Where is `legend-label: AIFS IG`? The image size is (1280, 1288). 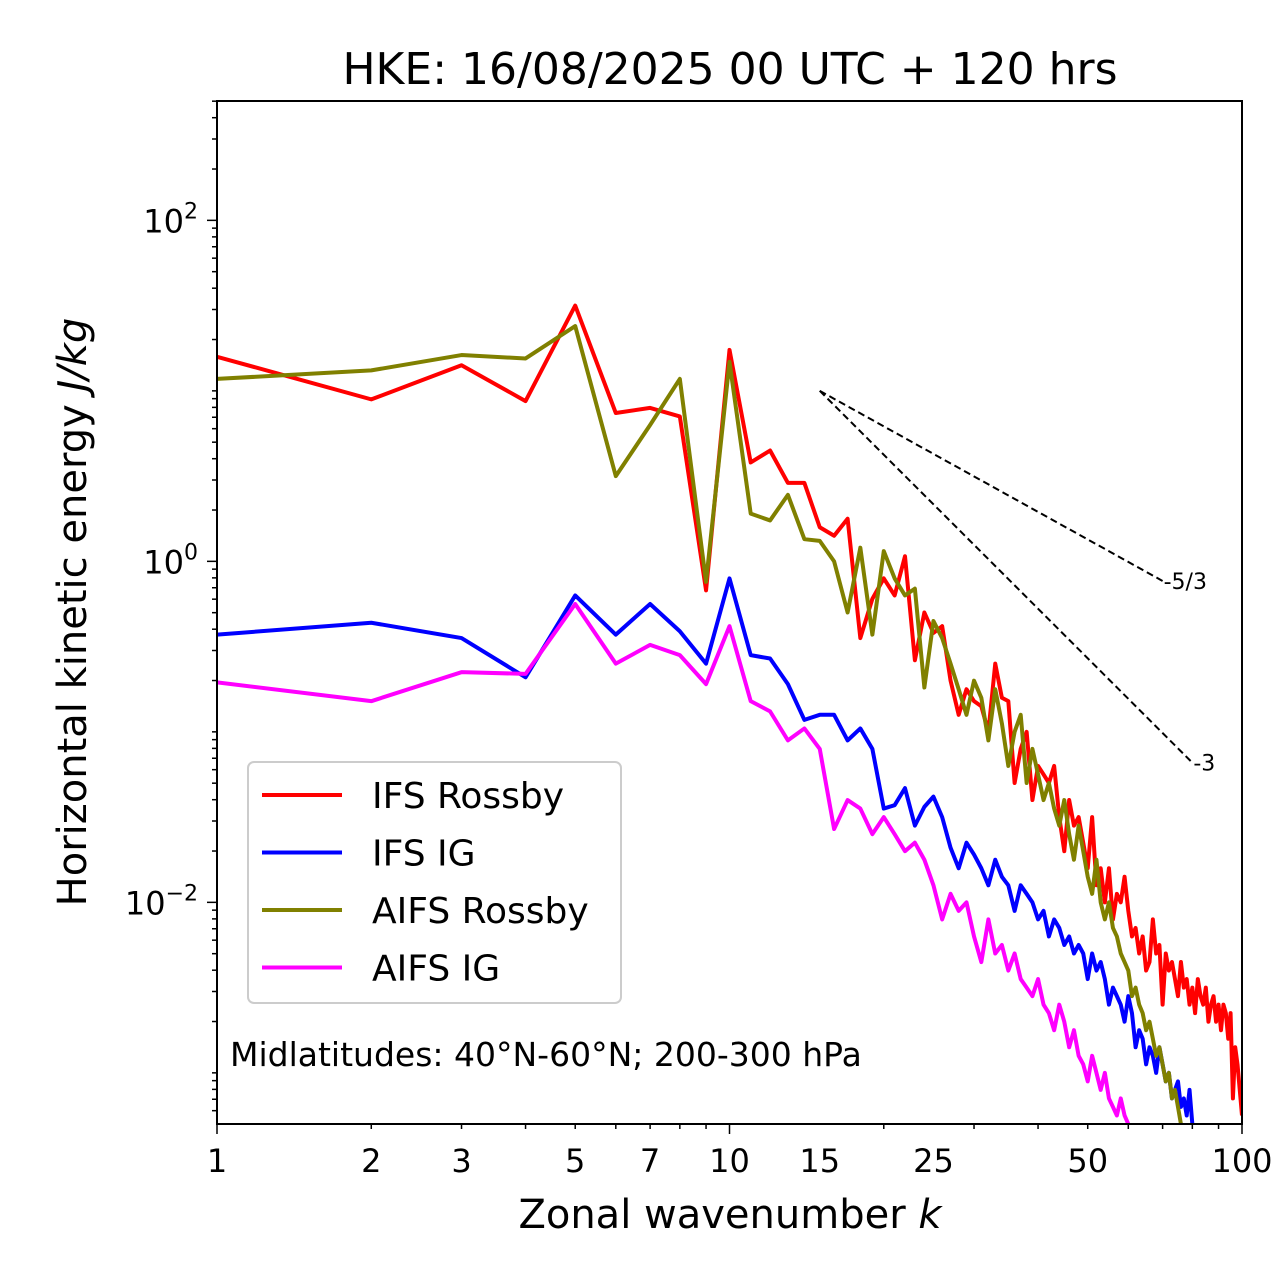 legend-label: AIFS IG is located at coordinates (436, 969).